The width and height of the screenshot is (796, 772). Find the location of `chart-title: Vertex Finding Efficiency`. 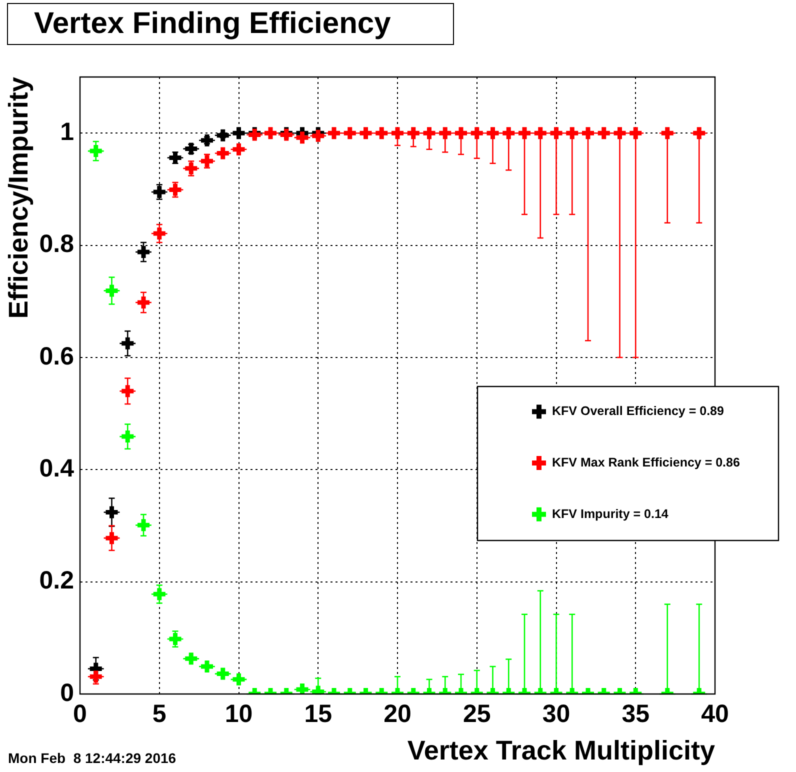

chart-title: Vertex Finding Efficiency is located at coordinates (212, 24).